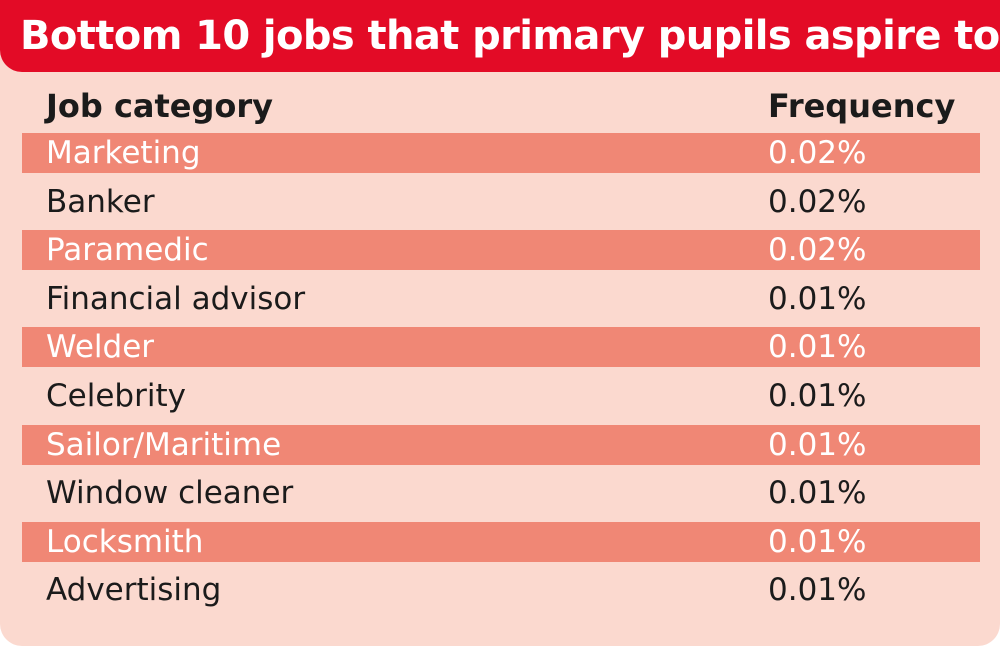 This screenshot has height=646, width=1000. I want to click on table-row: Welder 0.01%, so click(501, 347).